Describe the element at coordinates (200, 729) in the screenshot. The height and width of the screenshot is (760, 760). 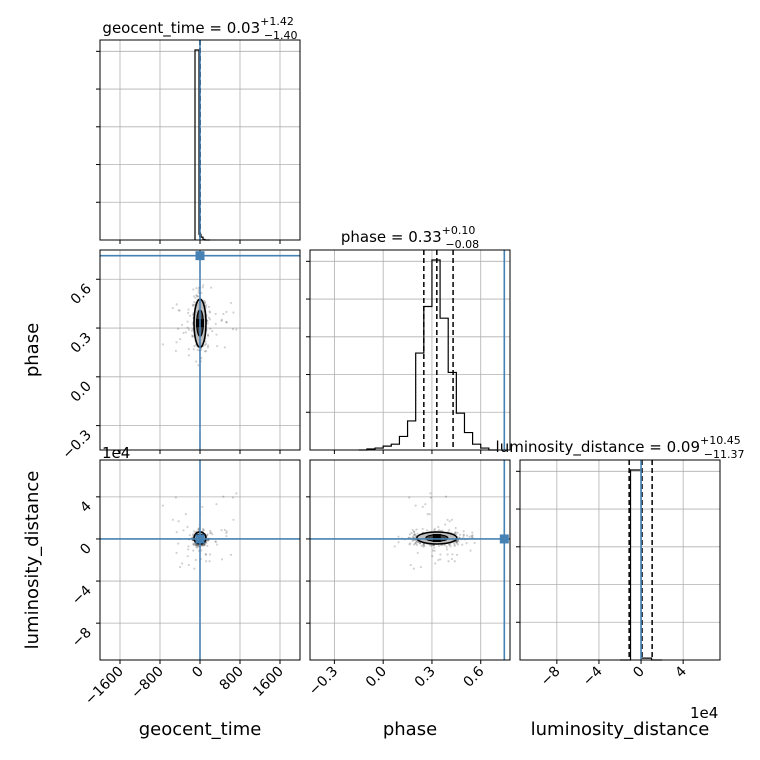
I see `xlabel-geocent-time: geocent_time` at that location.